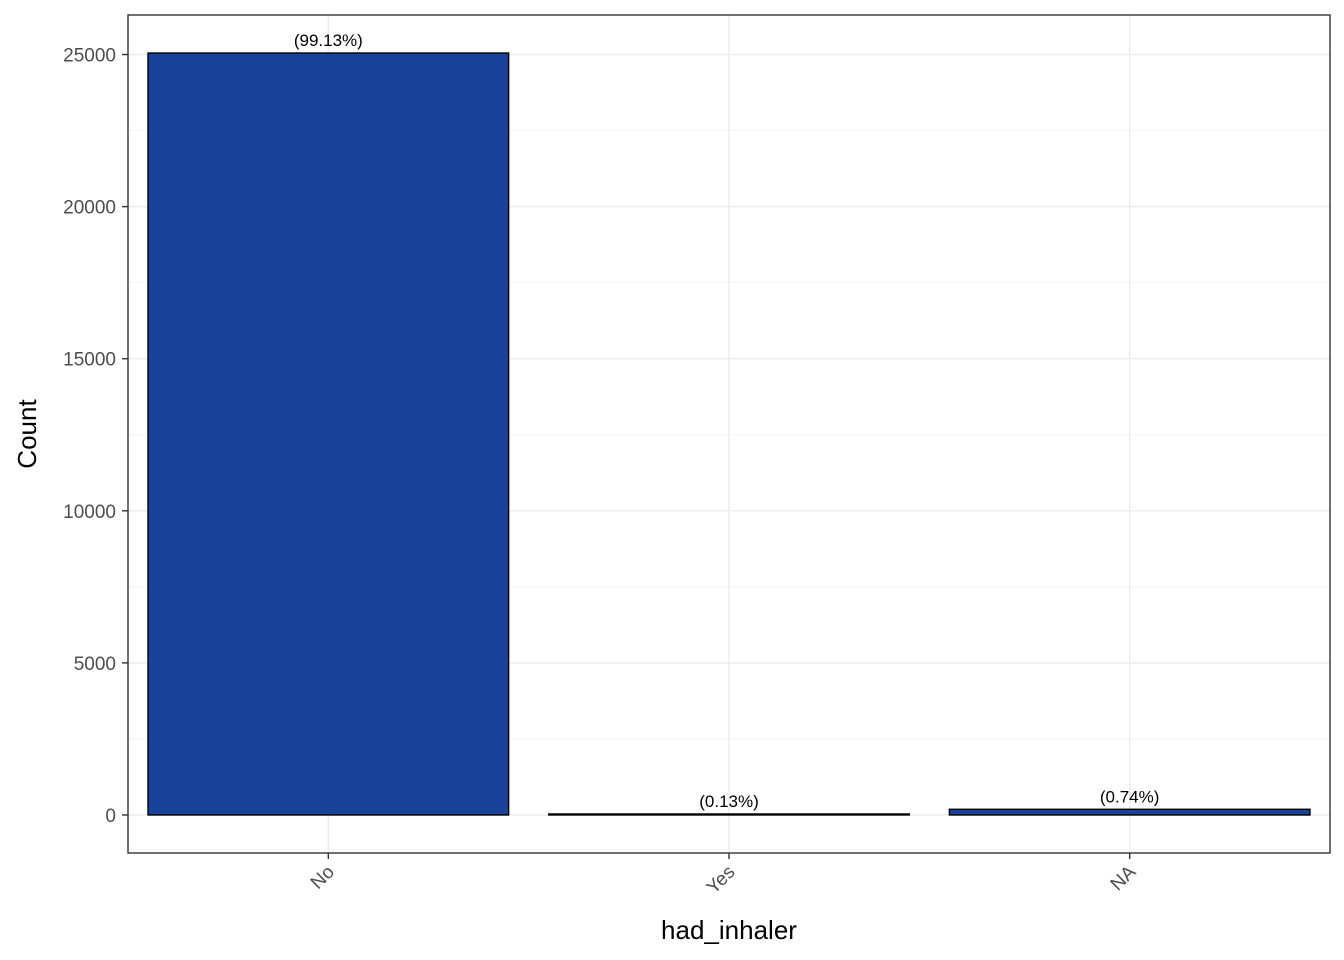 The image size is (1344, 960). Describe the element at coordinates (89, 512) in the screenshot. I see `y-tick-label: 10000` at that location.